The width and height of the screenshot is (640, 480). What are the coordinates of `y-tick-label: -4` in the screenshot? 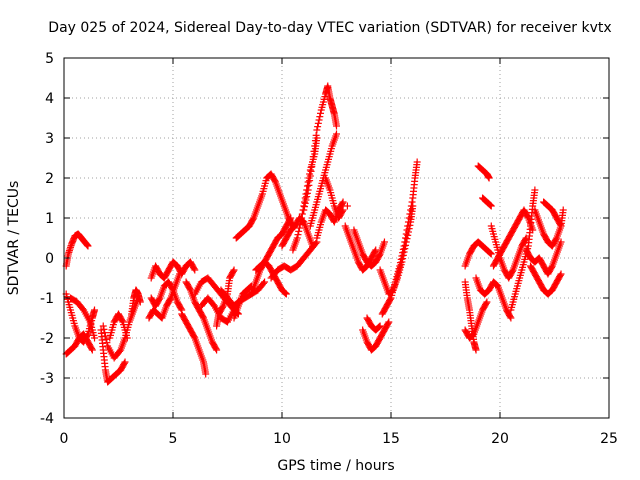 It's located at (47, 419).